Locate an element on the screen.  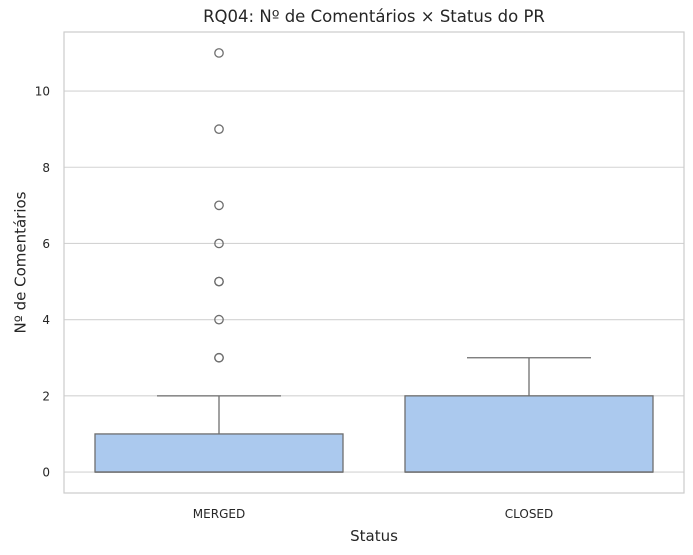
box-merged is located at coordinates (219, 434).